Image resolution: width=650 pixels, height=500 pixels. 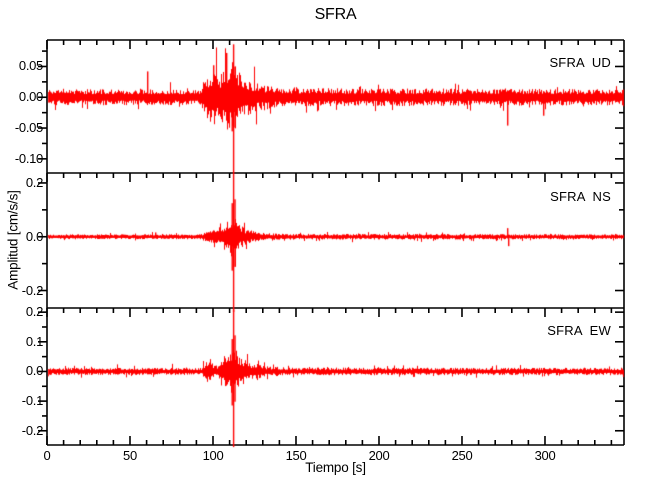 I want to click on y-tick-label: -0.10, so click(x=28, y=158).